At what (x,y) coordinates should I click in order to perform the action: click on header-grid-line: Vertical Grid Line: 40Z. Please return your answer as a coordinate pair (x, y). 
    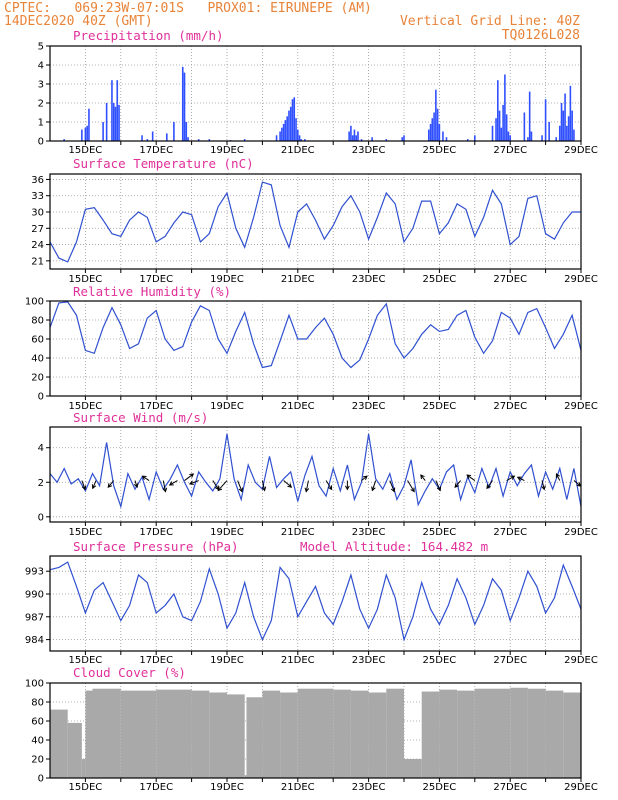
    Looking at the image, I should click on (489, 21).